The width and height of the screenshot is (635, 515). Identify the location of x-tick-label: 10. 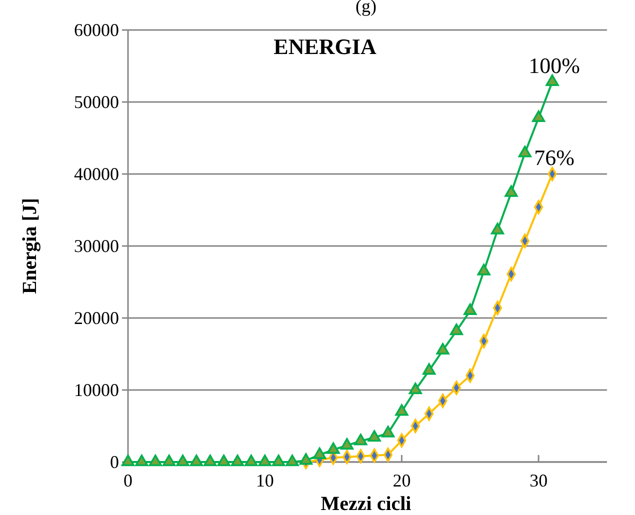
(265, 480).